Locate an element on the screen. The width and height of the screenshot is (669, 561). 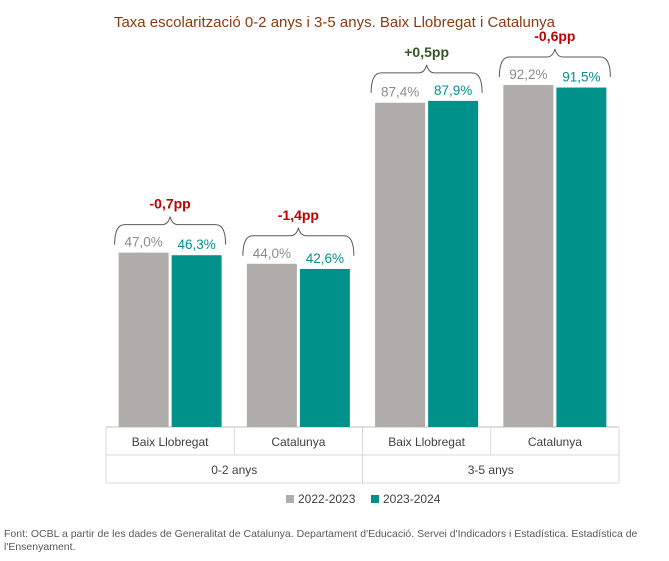
difference-label: -0,6pp is located at coordinates (554, 36).